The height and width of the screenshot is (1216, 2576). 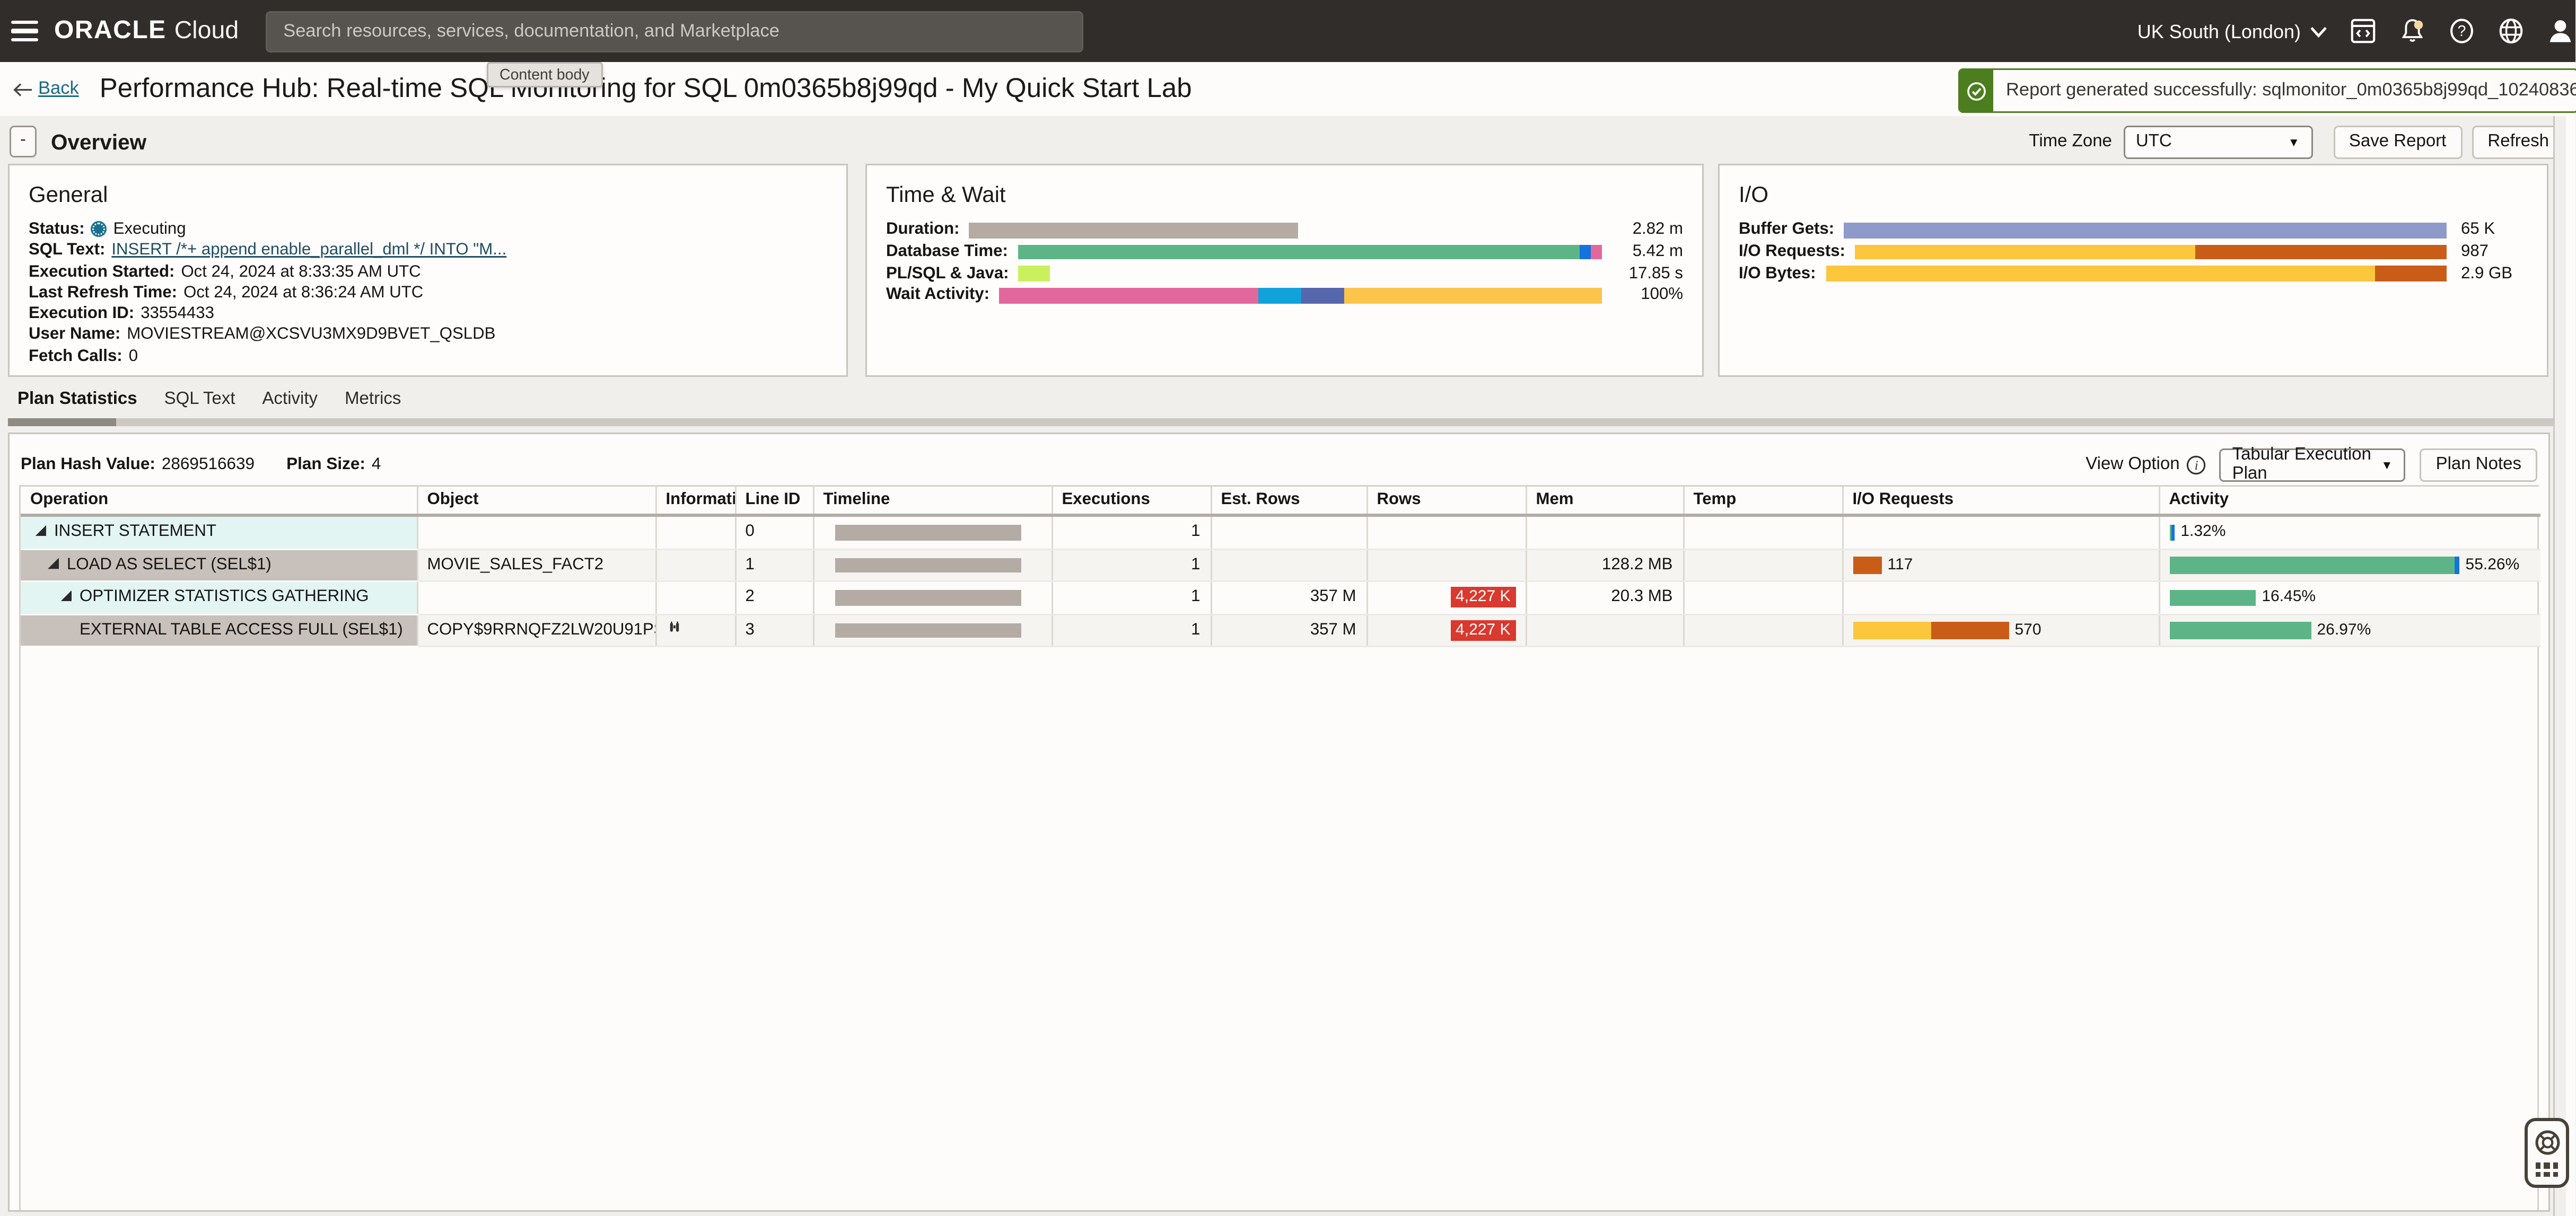 I want to click on activity-value: 1.32%, so click(x=2203, y=532).